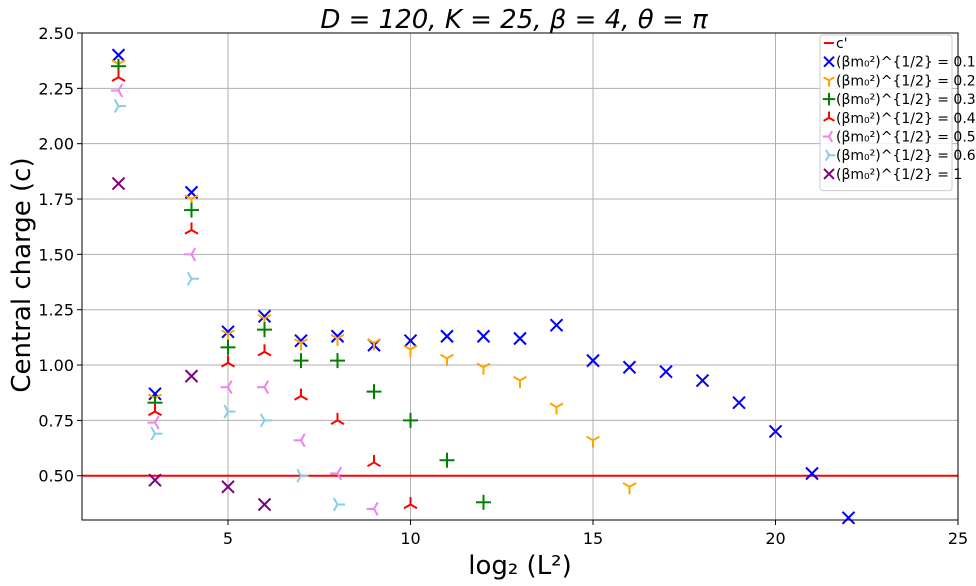 Image resolution: width=976 pixels, height=586 pixels. I want to click on x-tick-label: 10, so click(410, 538).